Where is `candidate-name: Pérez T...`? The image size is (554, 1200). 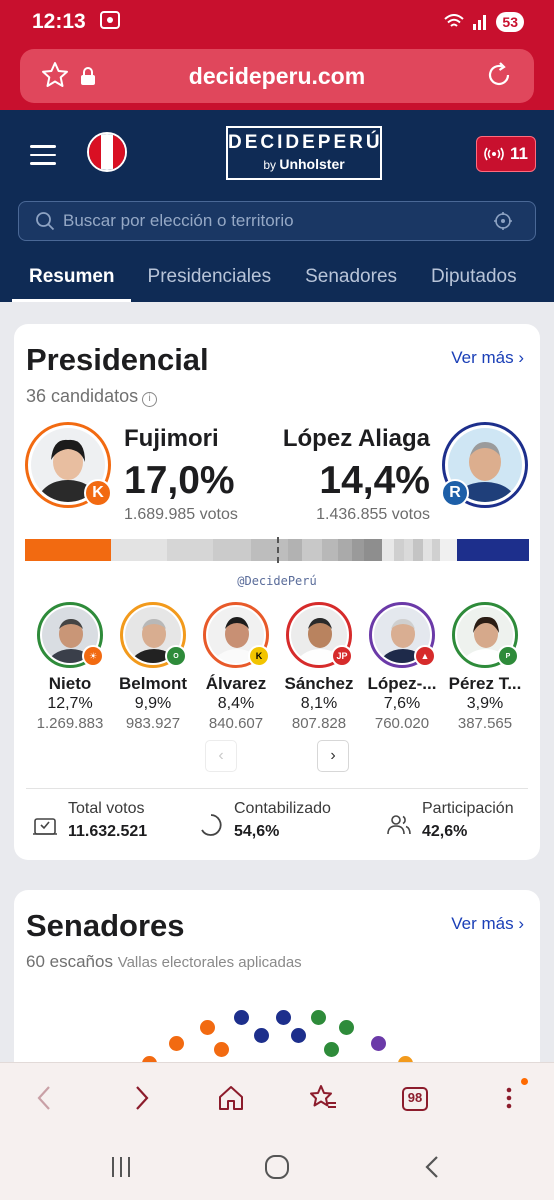 candidate-name: Pérez T... is located at coordinates (485, 683).